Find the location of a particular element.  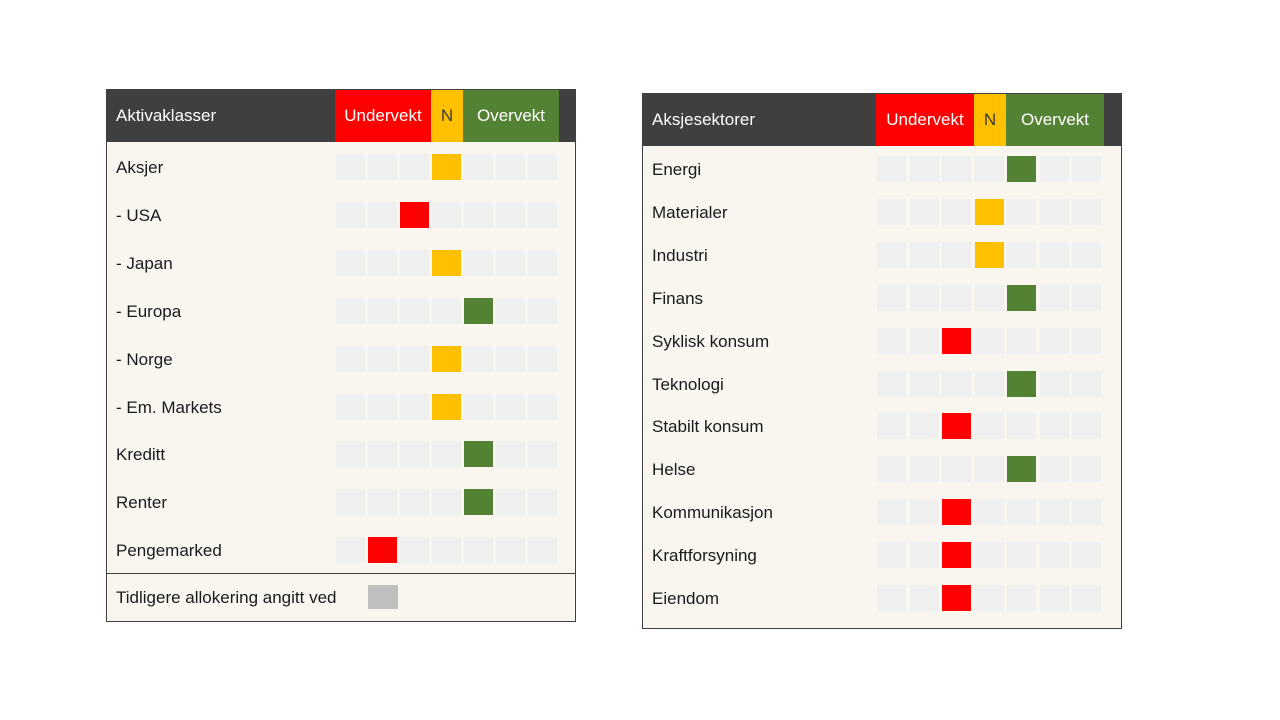

allocation-row: Energi is located at coordinates (882, 171).